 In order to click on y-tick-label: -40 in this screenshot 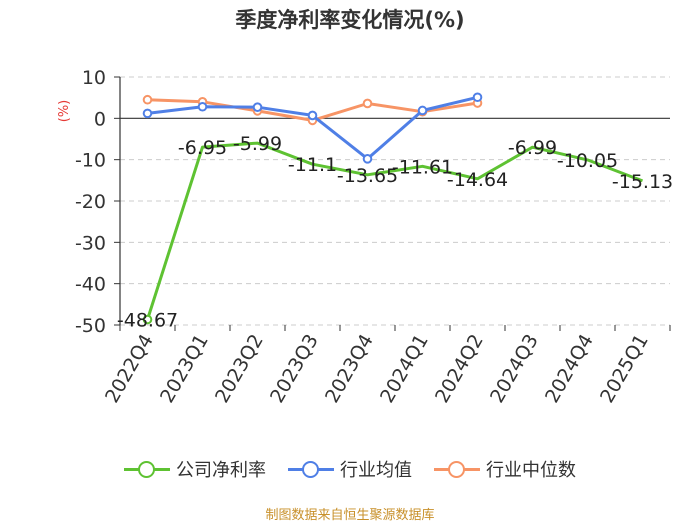, I will do `click(90, 285)`.